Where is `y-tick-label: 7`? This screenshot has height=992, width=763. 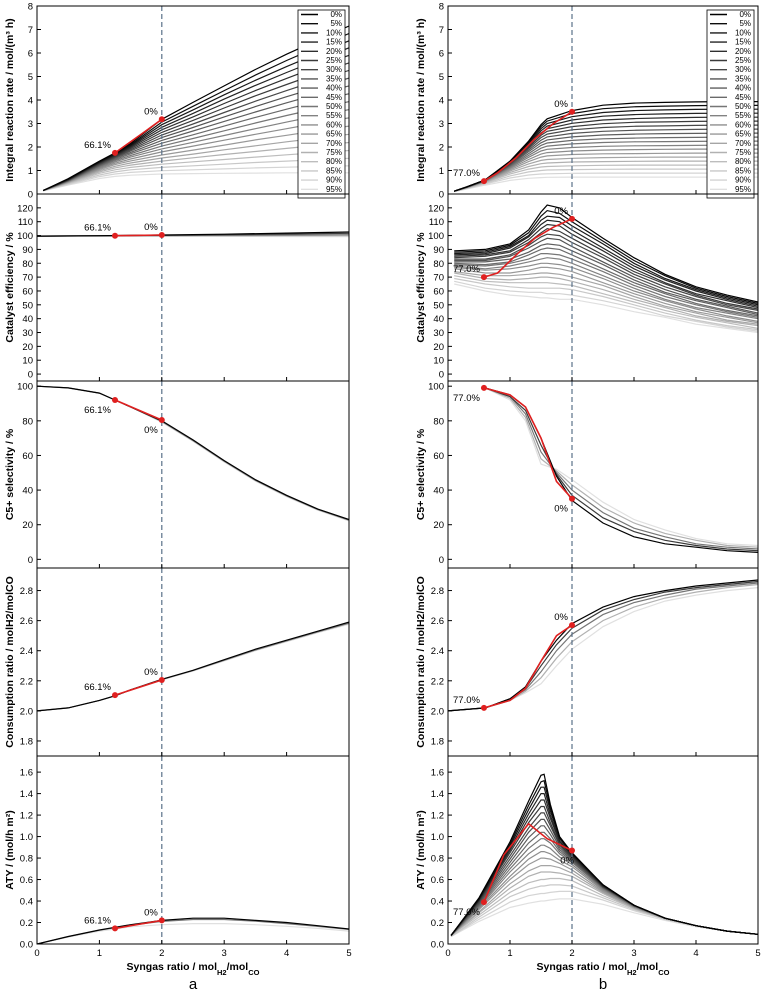
y-tick-label: 7 is located at coordinates (30, 30).